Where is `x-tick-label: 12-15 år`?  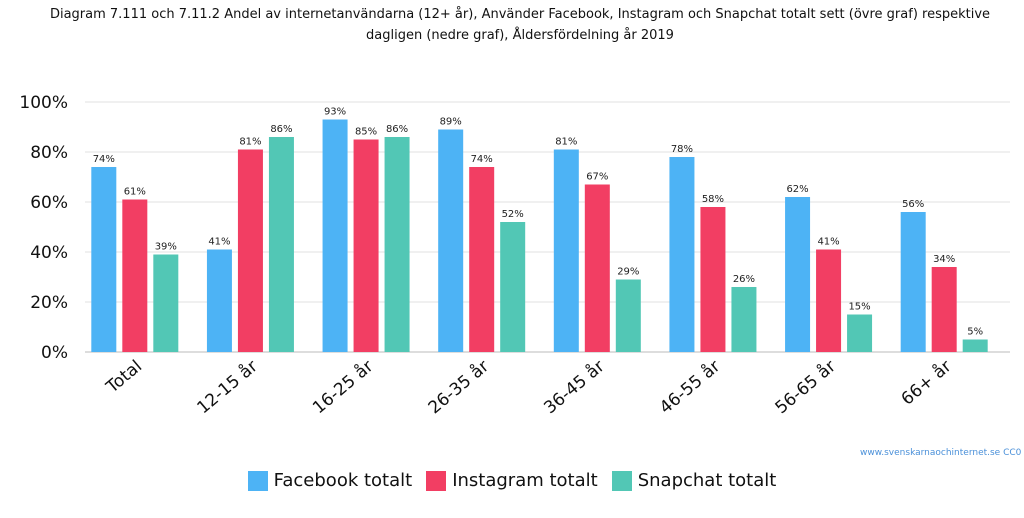
x-tick-label: 12-15 år is located at coordinates (227, 387).